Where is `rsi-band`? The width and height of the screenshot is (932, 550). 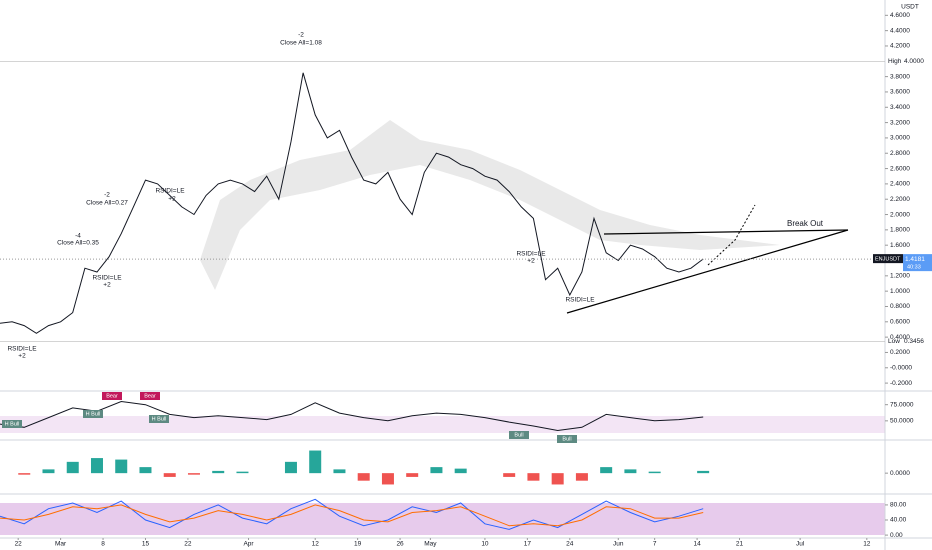 rsi-band is located at coordinates (442, 424).